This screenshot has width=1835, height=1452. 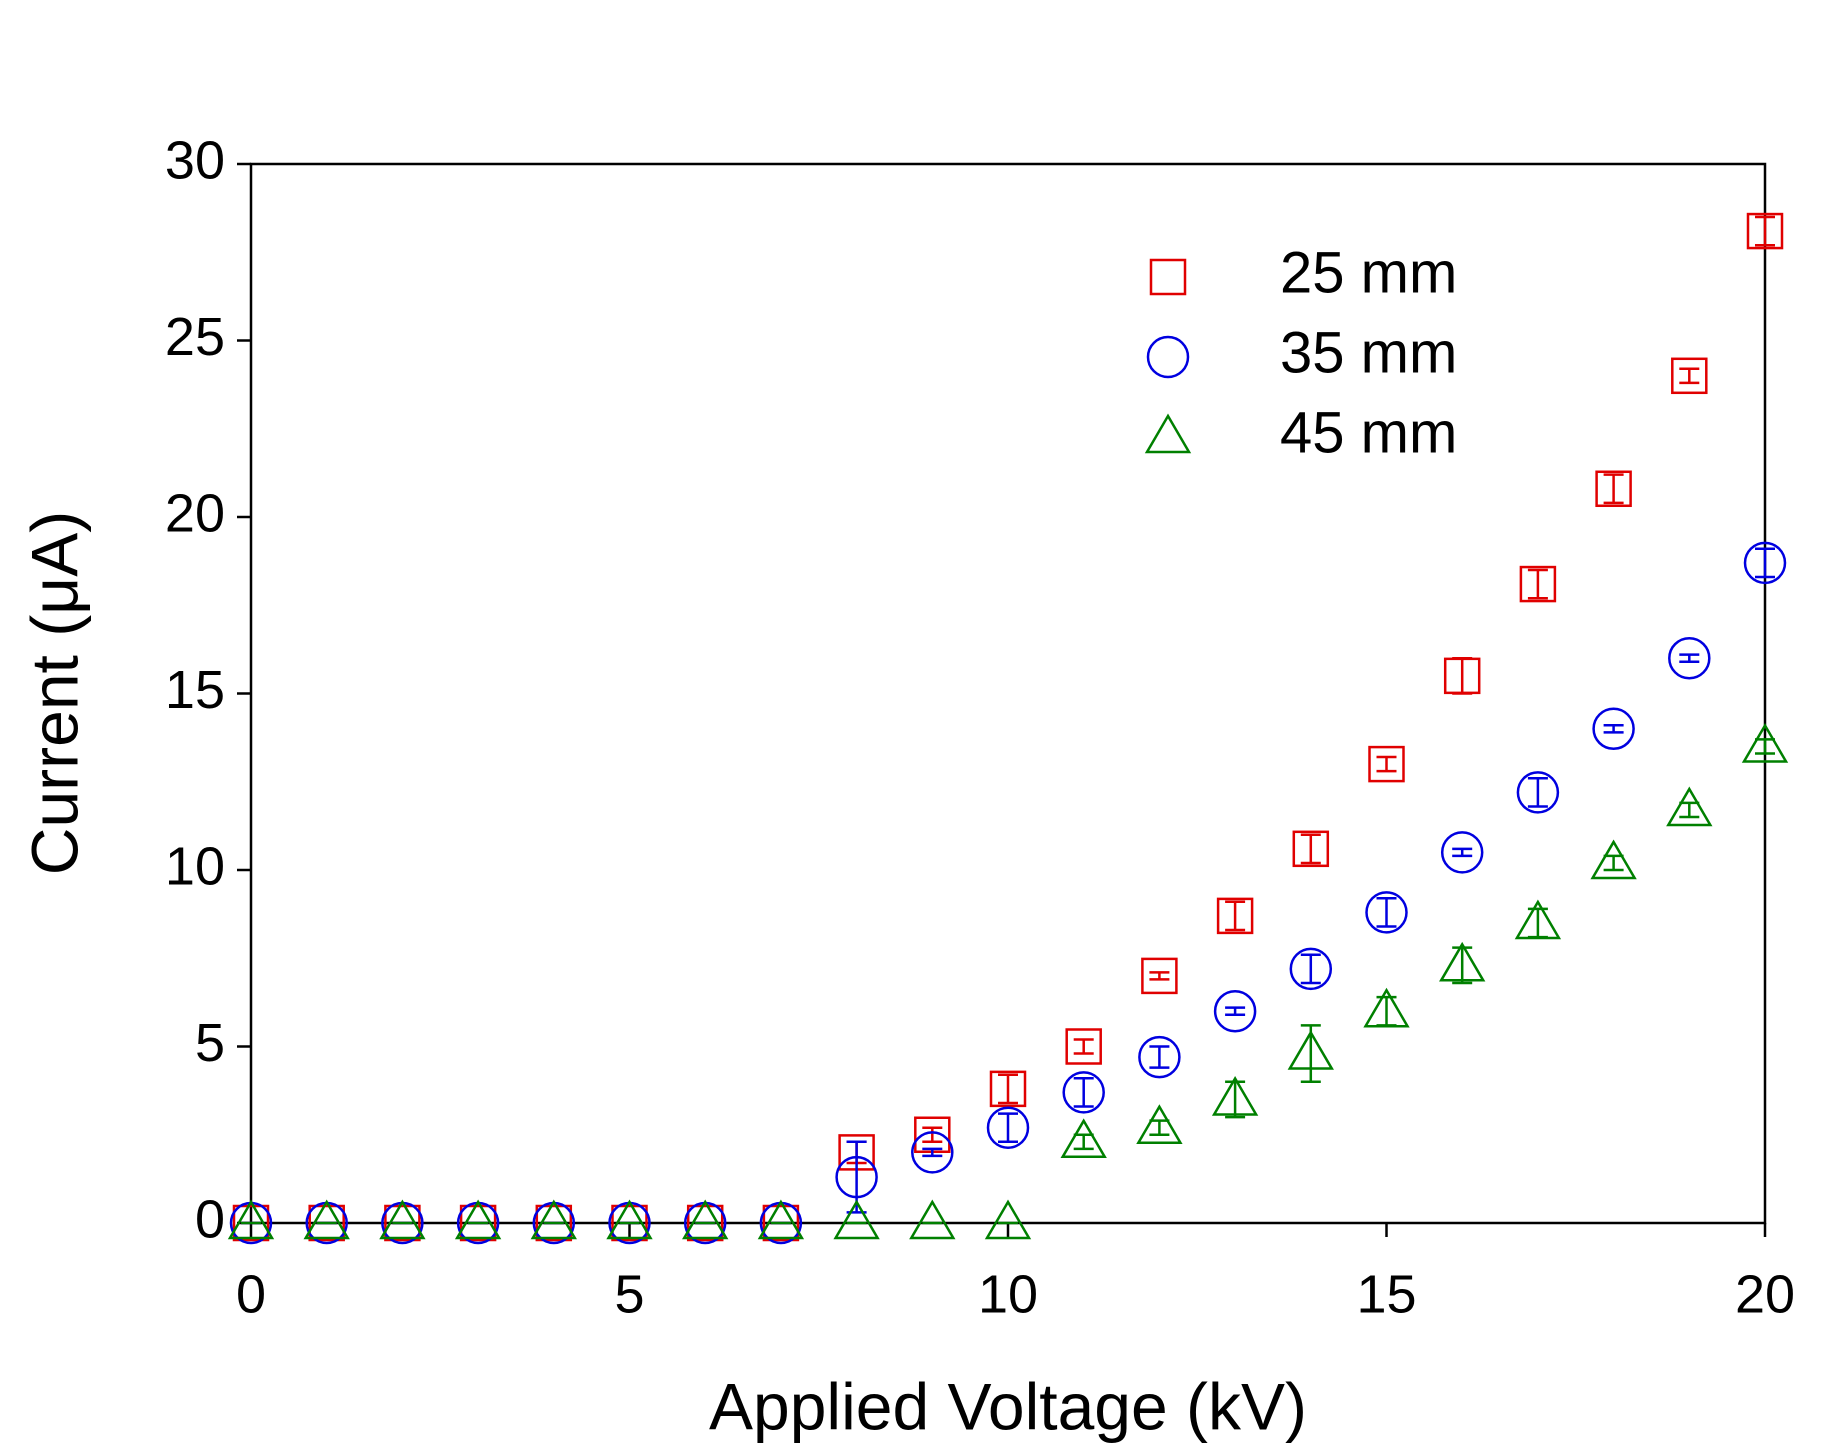 What do you see at coordinates (1008, 1294) in the screenshot?
I see `x-tick-label: 10` at bounding box center [1008, 1294].